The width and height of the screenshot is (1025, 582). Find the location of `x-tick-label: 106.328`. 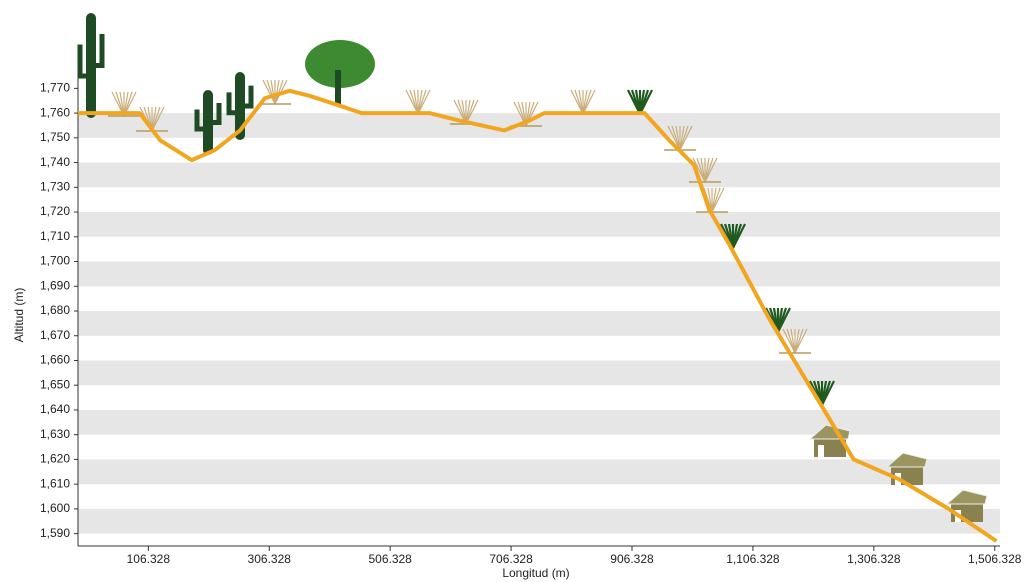

x-tick-label: 106.328 is located at coordinates (149, 559).